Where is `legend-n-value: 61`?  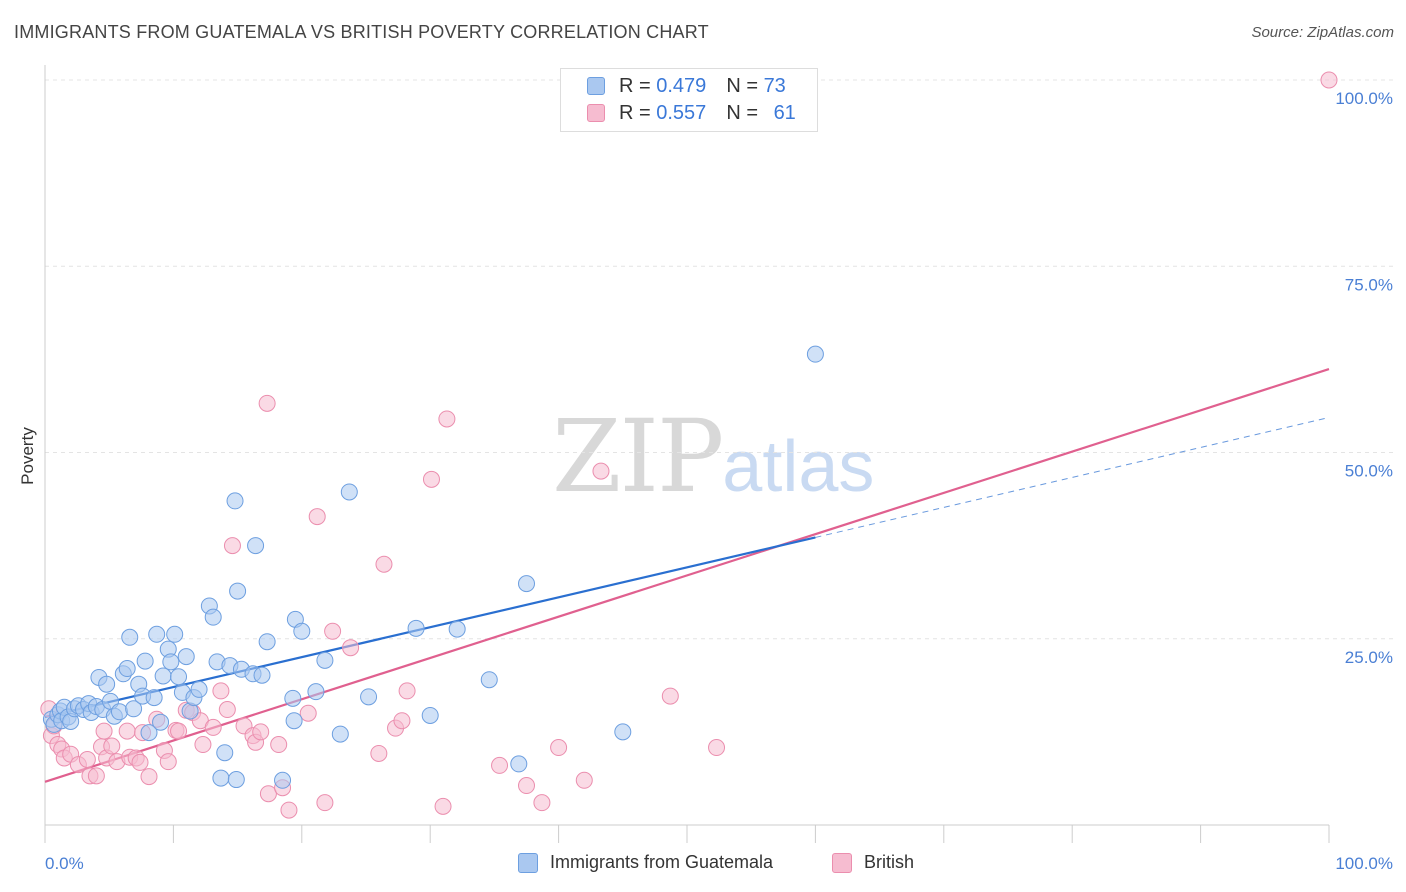
legend-n-value: 61 is located at coordinates (784, 112).